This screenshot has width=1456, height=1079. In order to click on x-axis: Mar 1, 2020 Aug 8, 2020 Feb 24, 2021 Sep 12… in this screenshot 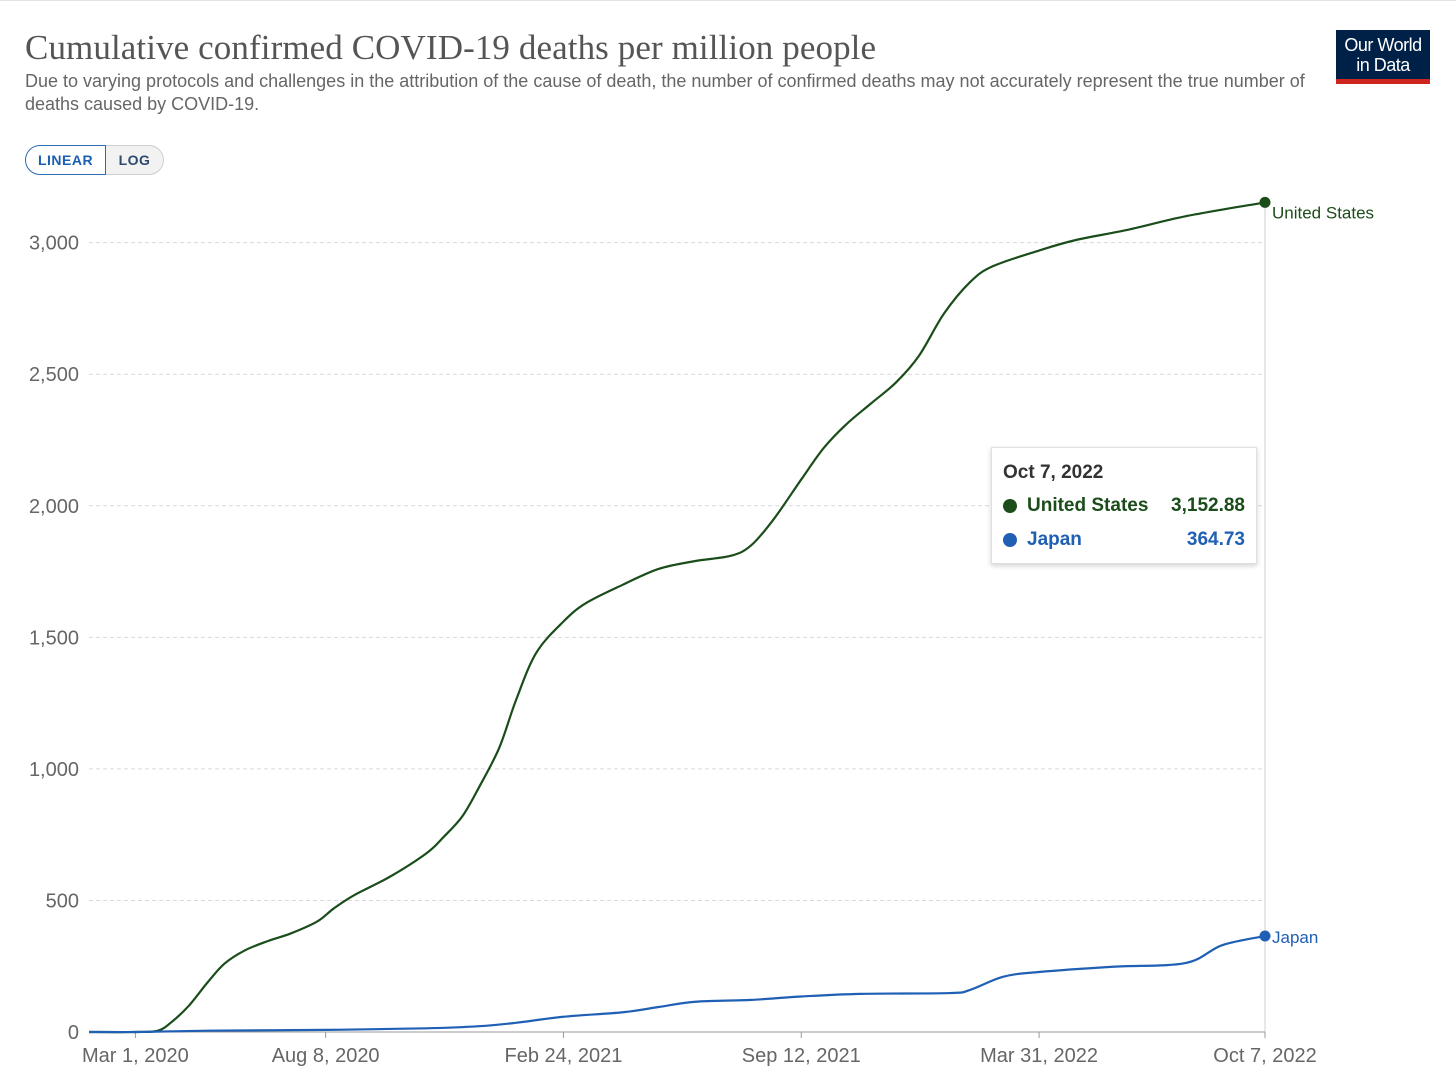, I will do `click(699, 1049)`.